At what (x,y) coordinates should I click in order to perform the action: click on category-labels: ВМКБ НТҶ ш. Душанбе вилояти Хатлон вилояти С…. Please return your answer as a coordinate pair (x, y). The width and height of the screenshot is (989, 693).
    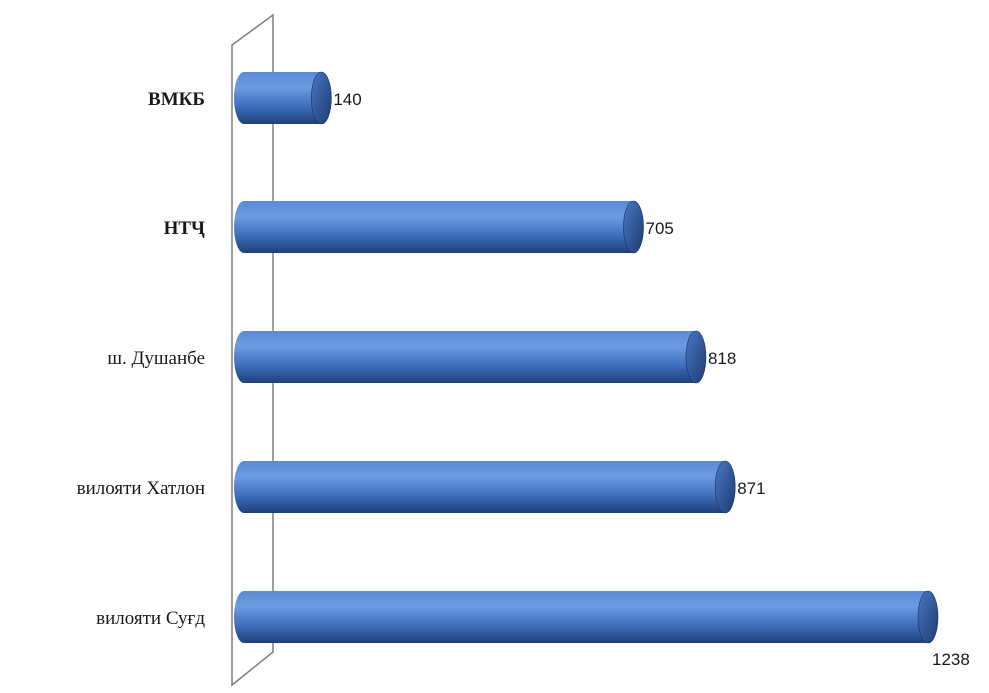
    Looking at the image, I should click on (141, 359).